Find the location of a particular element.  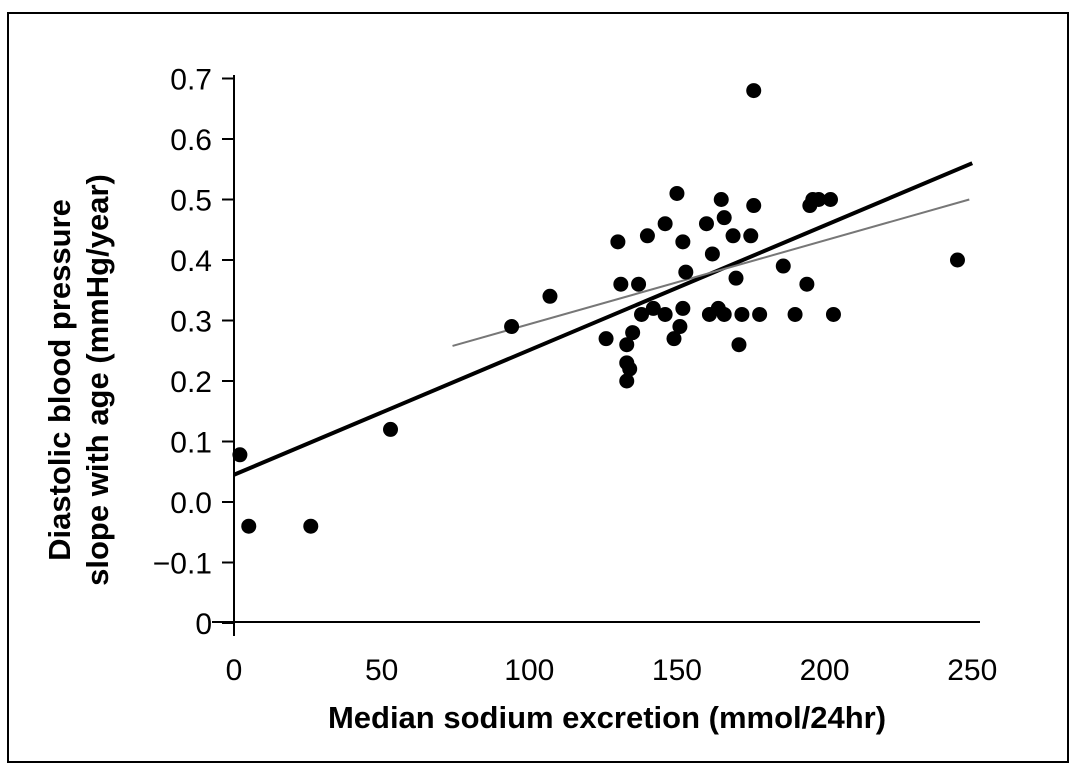

y-axis-label-line2: slope with age (mmHg/year) is located at coordinates (97, 380).